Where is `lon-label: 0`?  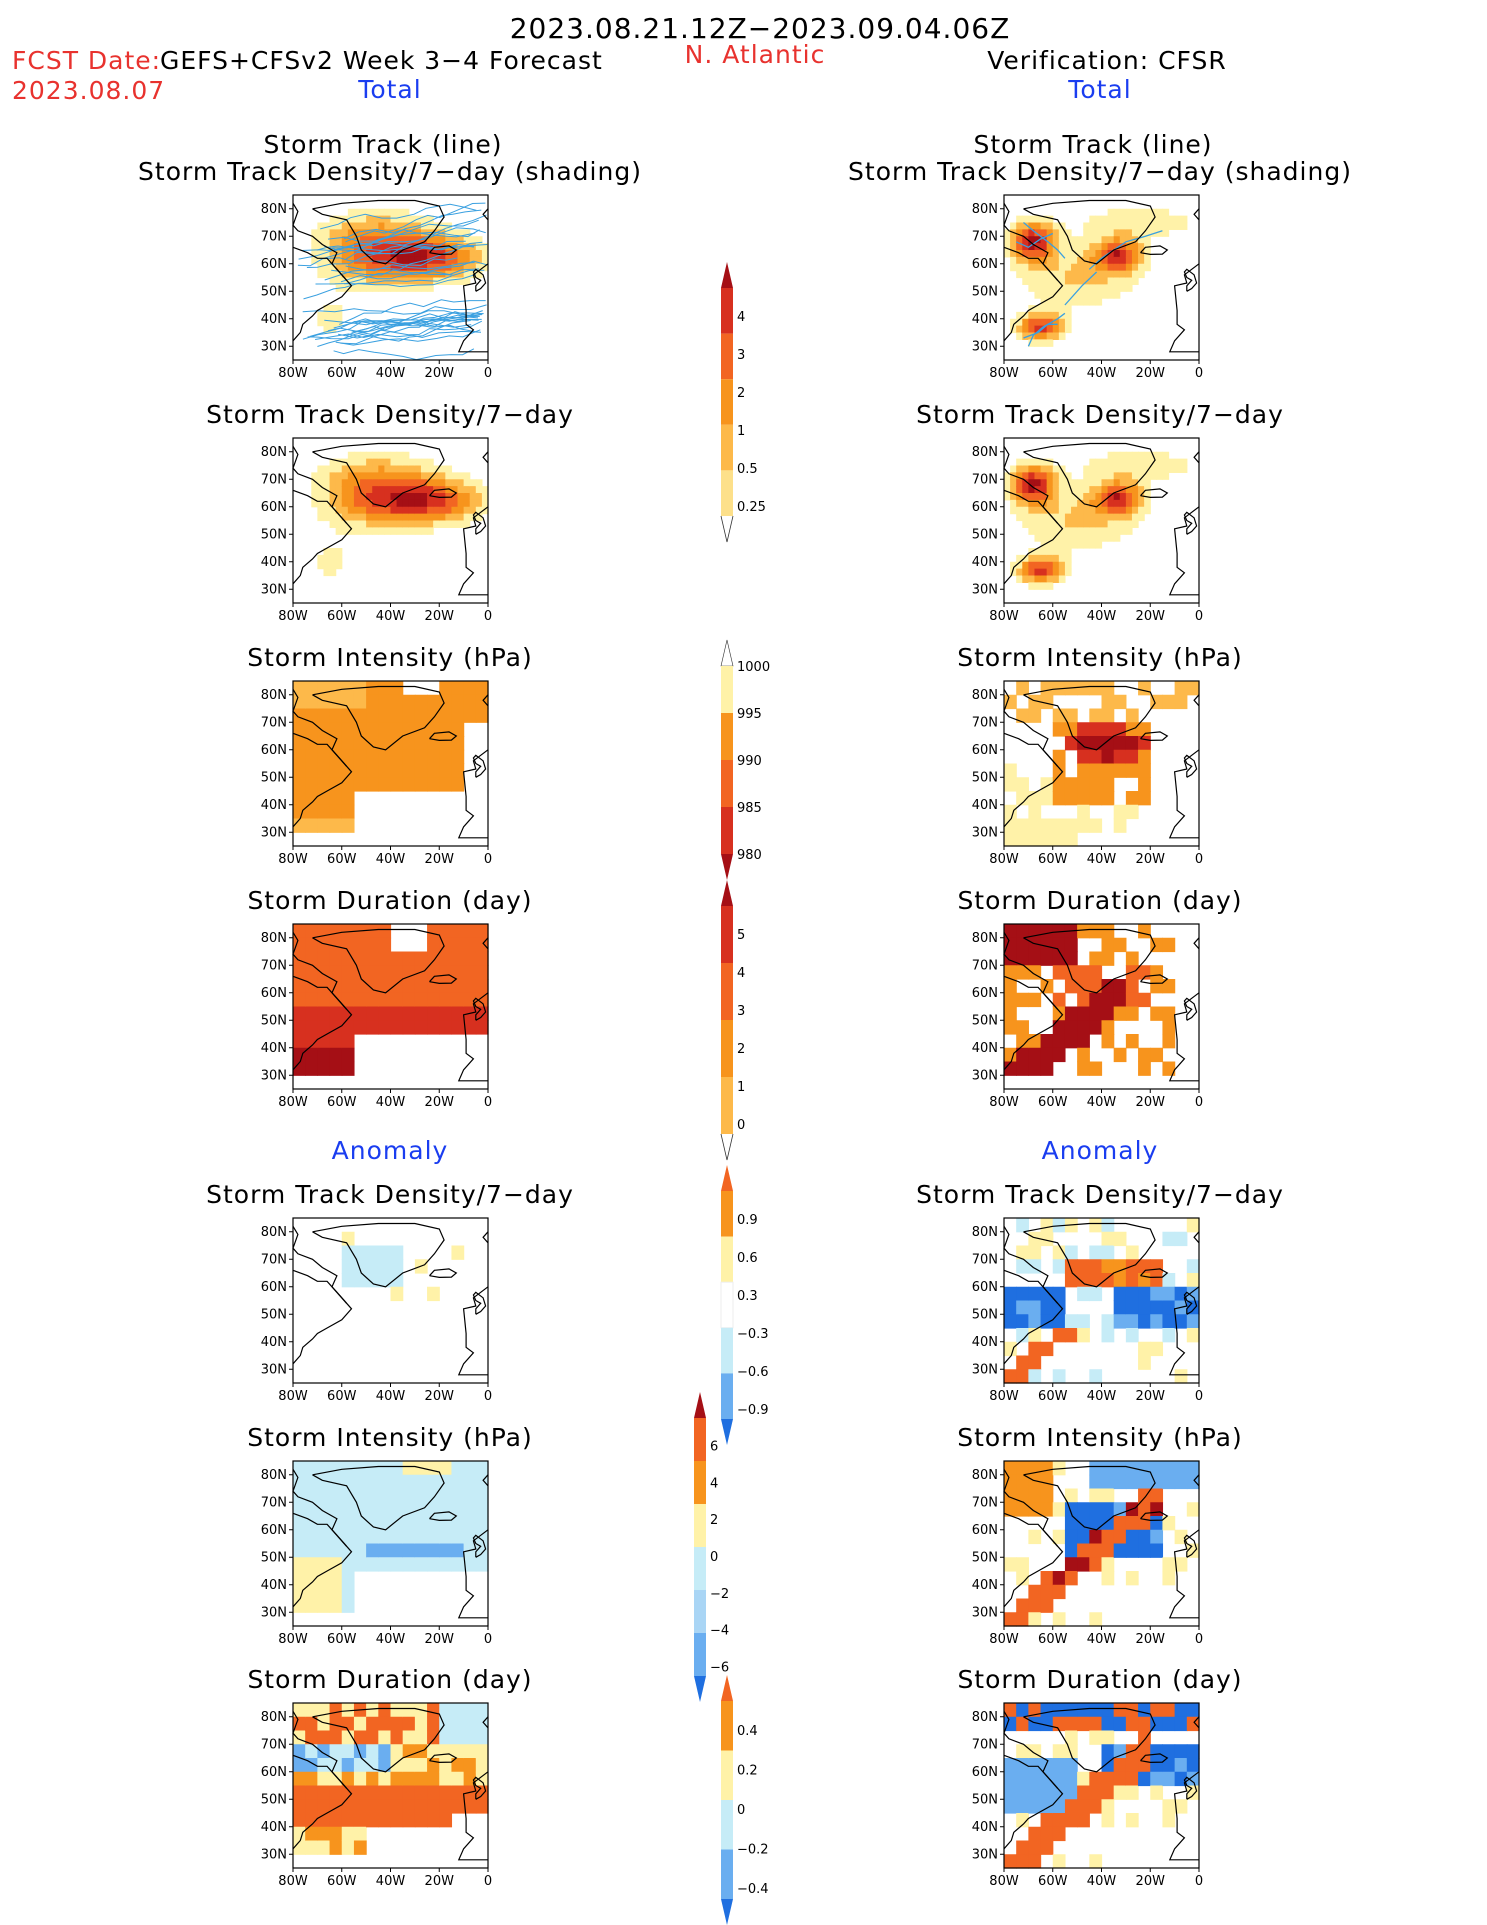 lon-label: 0 is located at coordinates (488, 1102).